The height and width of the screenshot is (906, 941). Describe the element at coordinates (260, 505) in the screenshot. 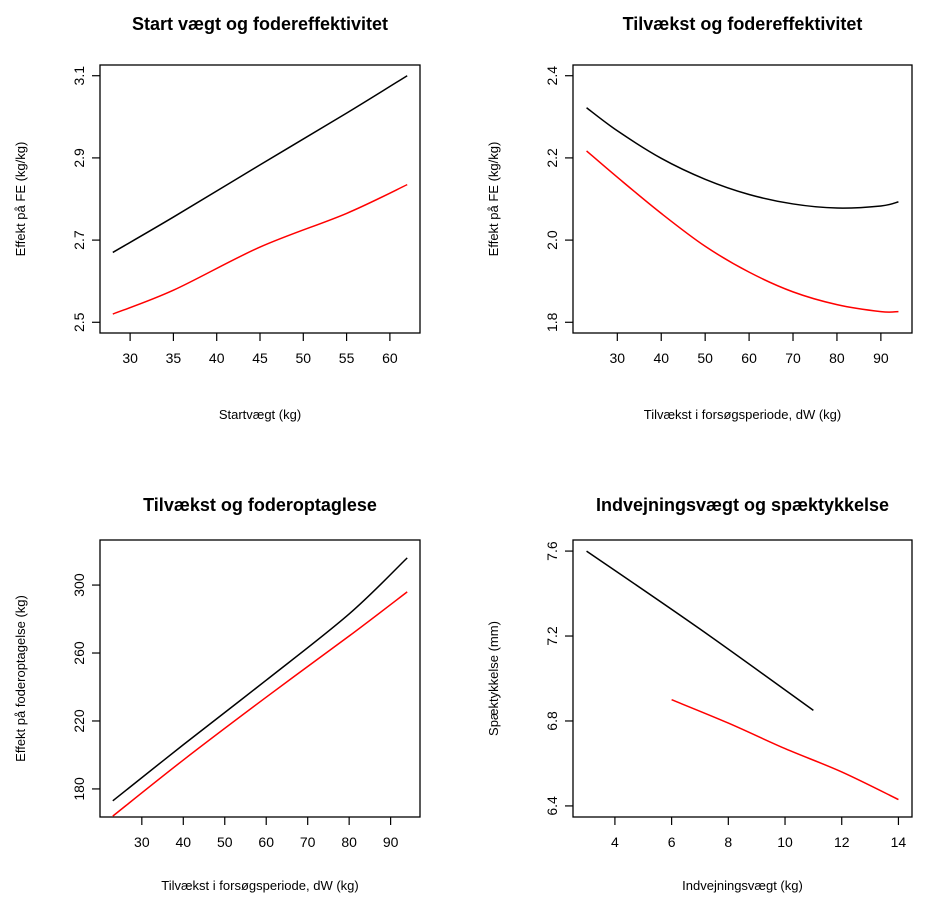

I see `chart-title: Tilvækst og foderoptaglese` at that location.